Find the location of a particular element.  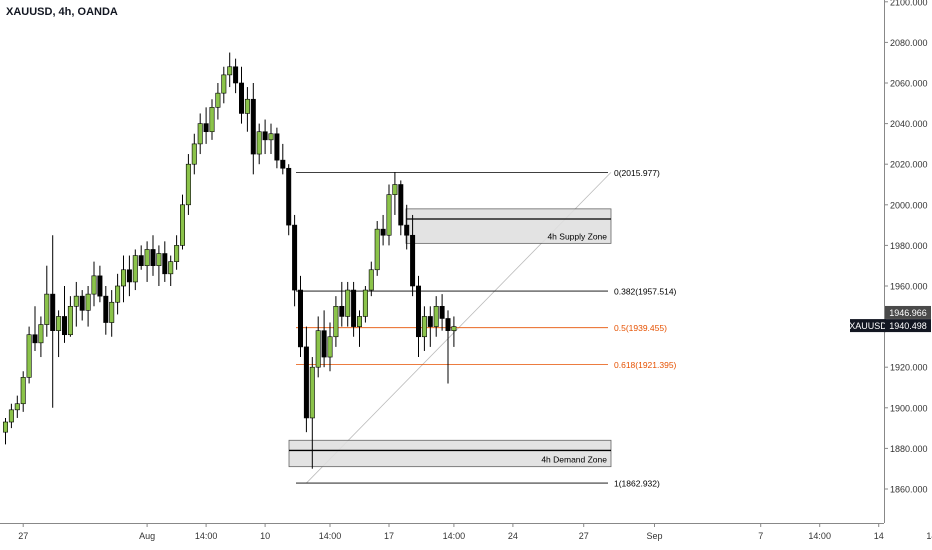

last-price-tag: XAUUSD is located at coordinates (868, 326).